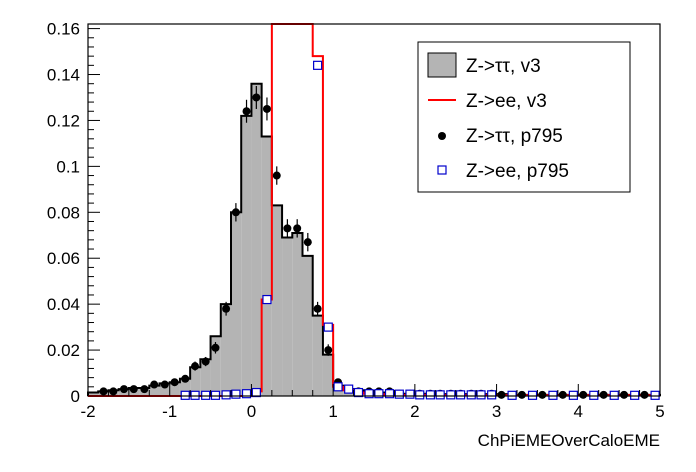 This screenshot has height=472, width=696. Describe the element at coordinates (503, 66) in the screenshot. I see `legend-label: Z->ττ, v3` at that location.